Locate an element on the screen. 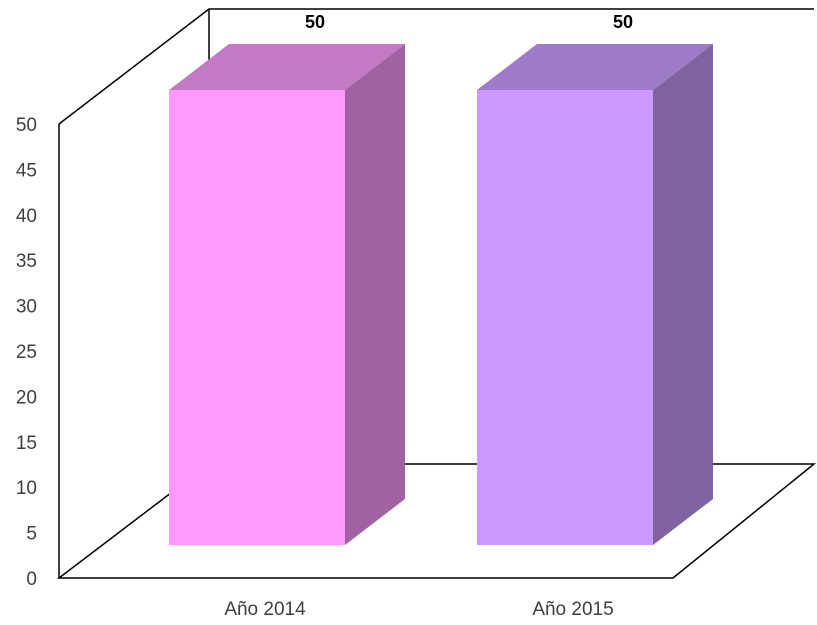  x-axis-categories: Año 2014 Año 2015 is located at coordinates (418, 609).